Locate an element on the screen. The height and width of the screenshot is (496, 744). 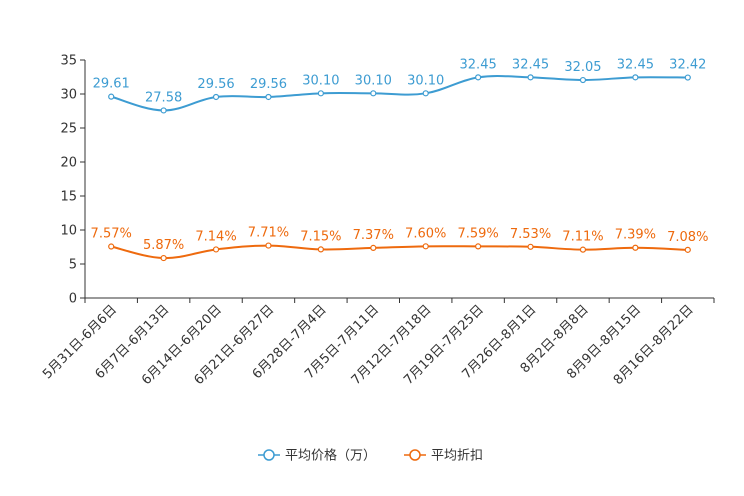
series-1-data-label: 7.53% is located at coordinates (530, 234).